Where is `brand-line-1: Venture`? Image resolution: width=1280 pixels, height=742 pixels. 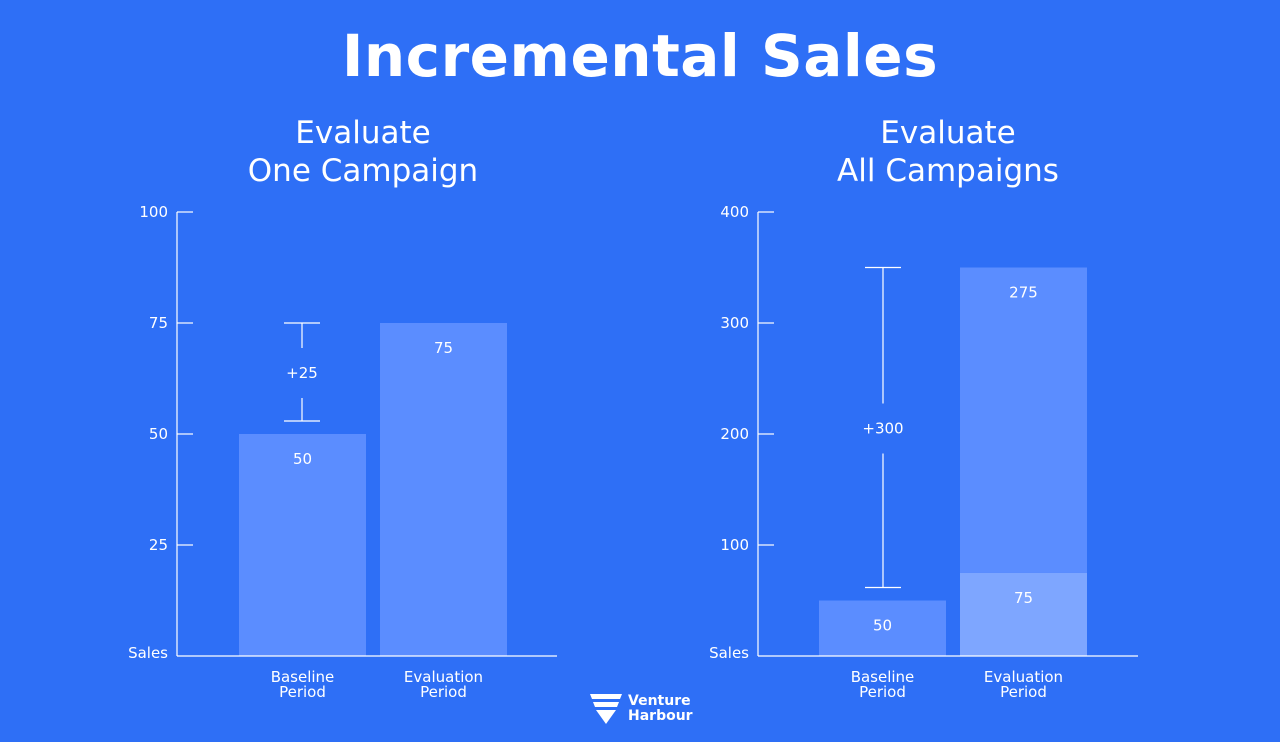 brand-line-1: Venture is located at coordinates (659, 701).